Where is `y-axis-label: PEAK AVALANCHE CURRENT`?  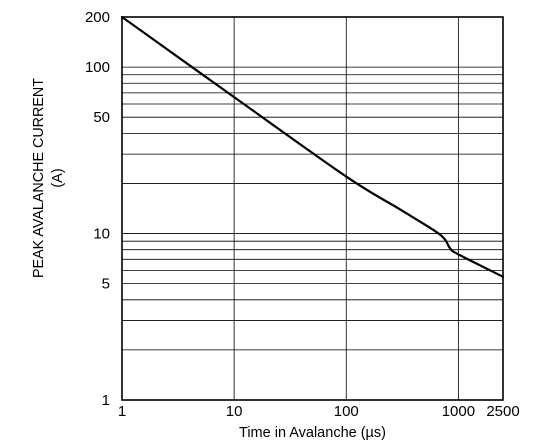
y-axis-label: PEAK AVALANCHE CURRENT is located at coordinates (39, 178).